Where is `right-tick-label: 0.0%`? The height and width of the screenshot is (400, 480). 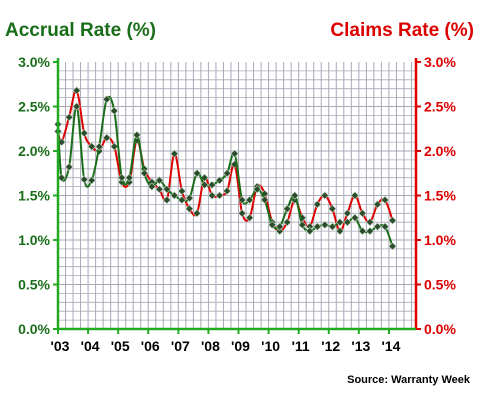 right-tick-label: 0.0% is located at coordinates (440, 329).